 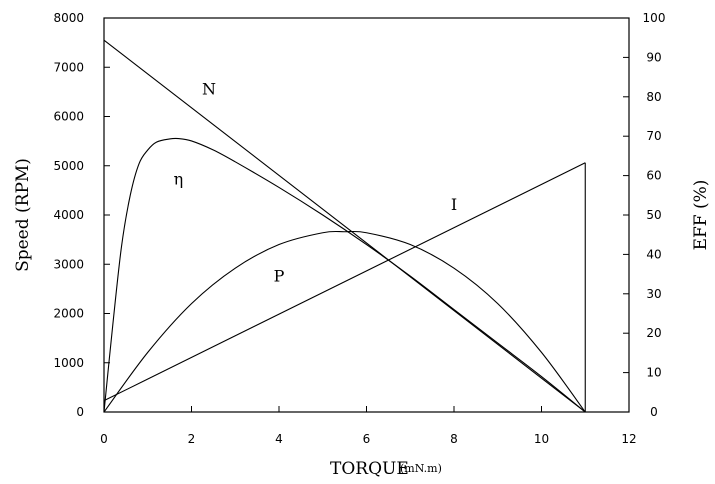 I want to click on y-left-tick-label: 8000, so click(x=68, y=18).